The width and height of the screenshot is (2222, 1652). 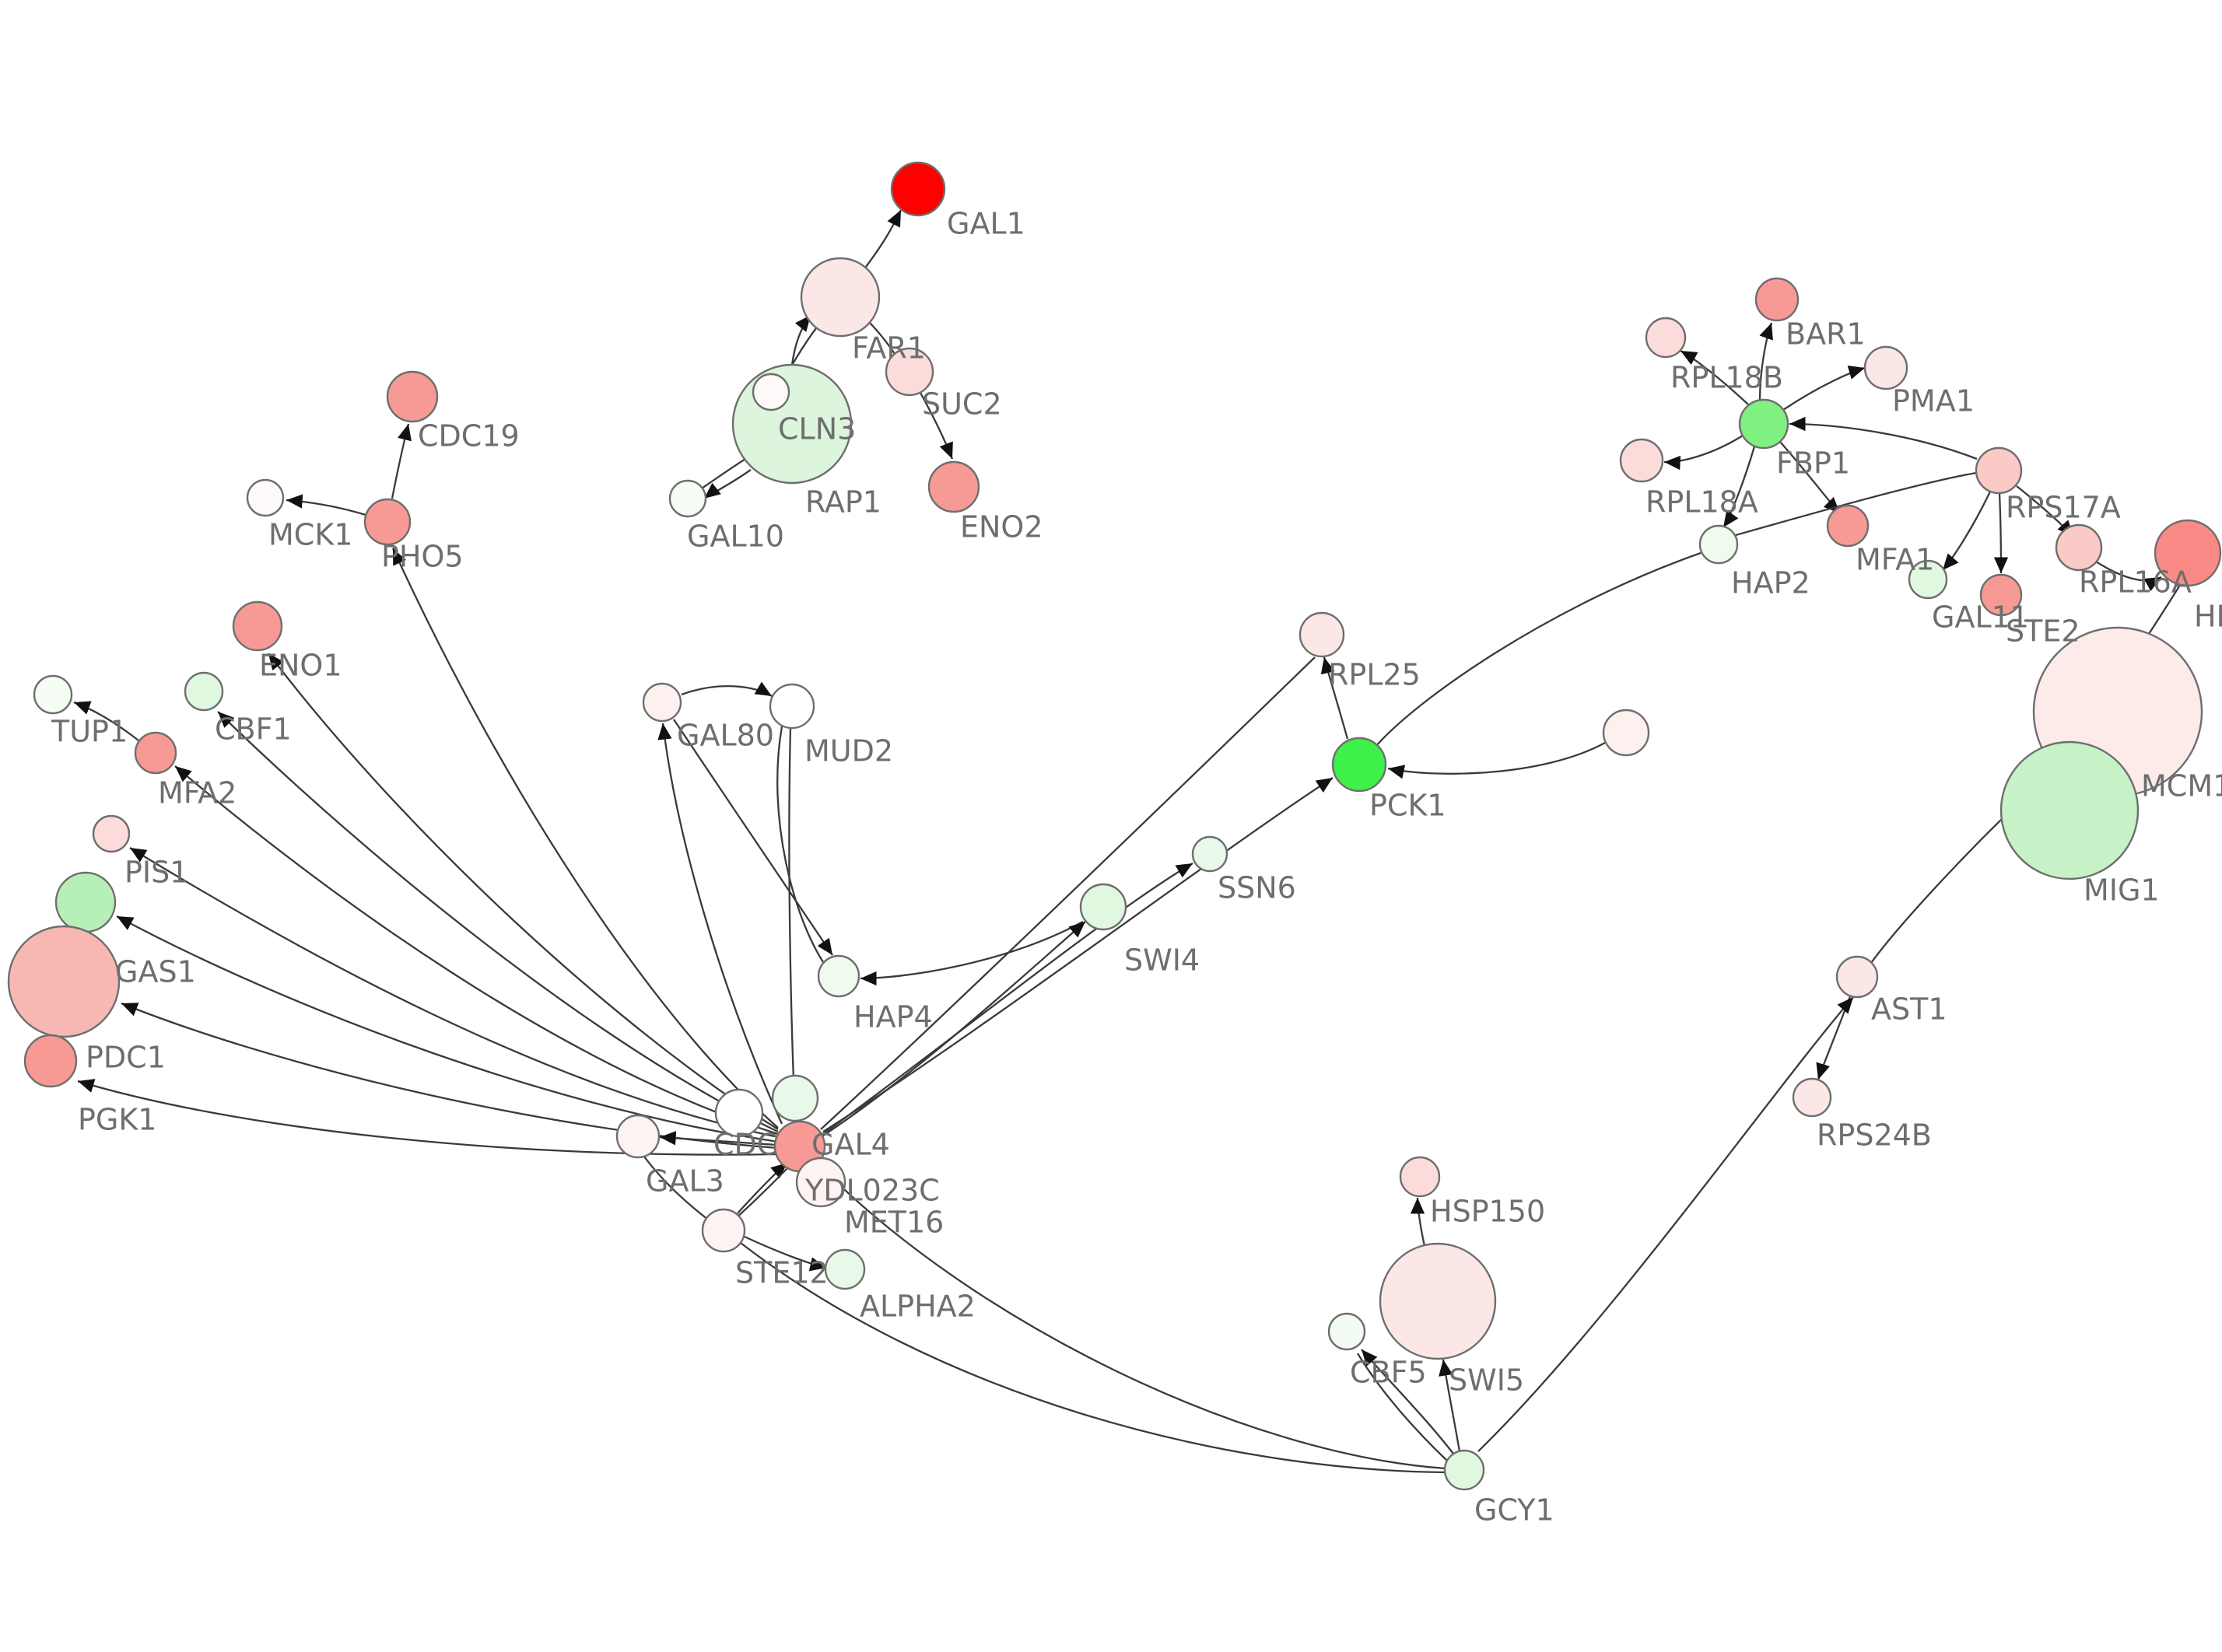 I want to click on edge-PHO5-to-MCK1, so click(x=326, y=505).